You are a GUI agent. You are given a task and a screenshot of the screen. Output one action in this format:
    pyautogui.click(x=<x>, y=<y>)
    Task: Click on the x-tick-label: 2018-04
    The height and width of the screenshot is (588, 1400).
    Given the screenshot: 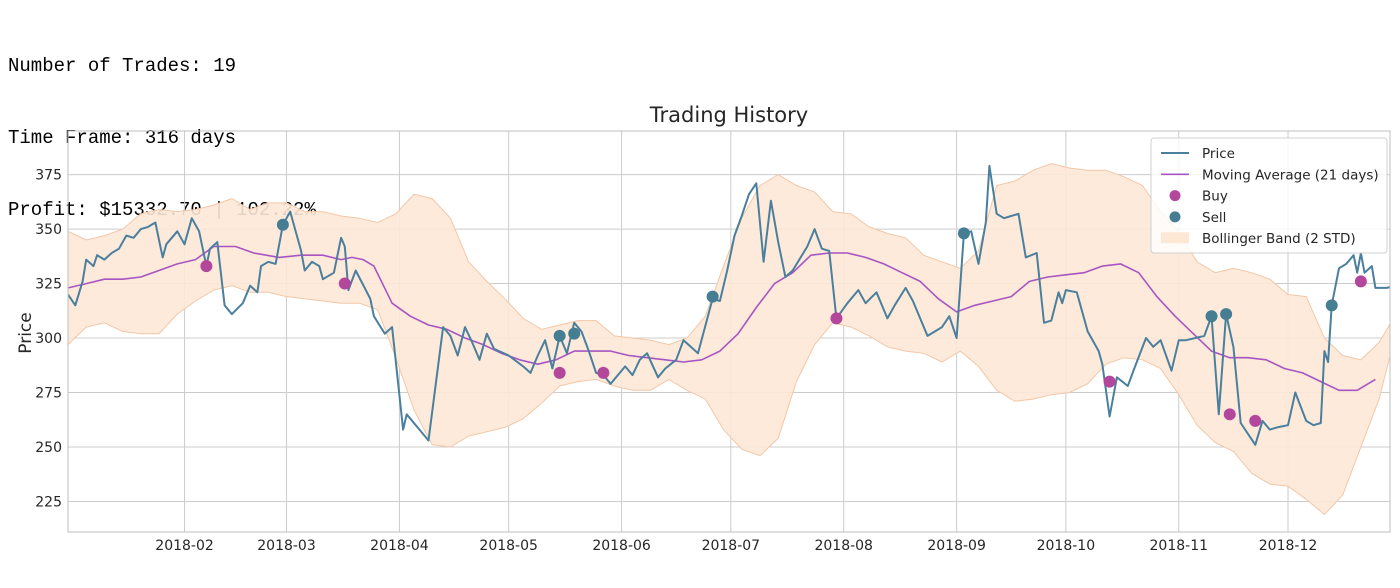 What is the action you would take?
    pyautogui.click(x=399, y=546)
    